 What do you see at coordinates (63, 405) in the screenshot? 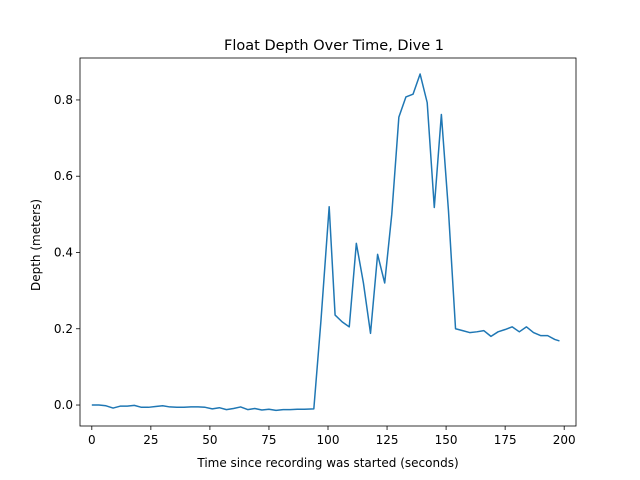
I see `y-tick-label: 0.0` at bounding box center [63, 405].